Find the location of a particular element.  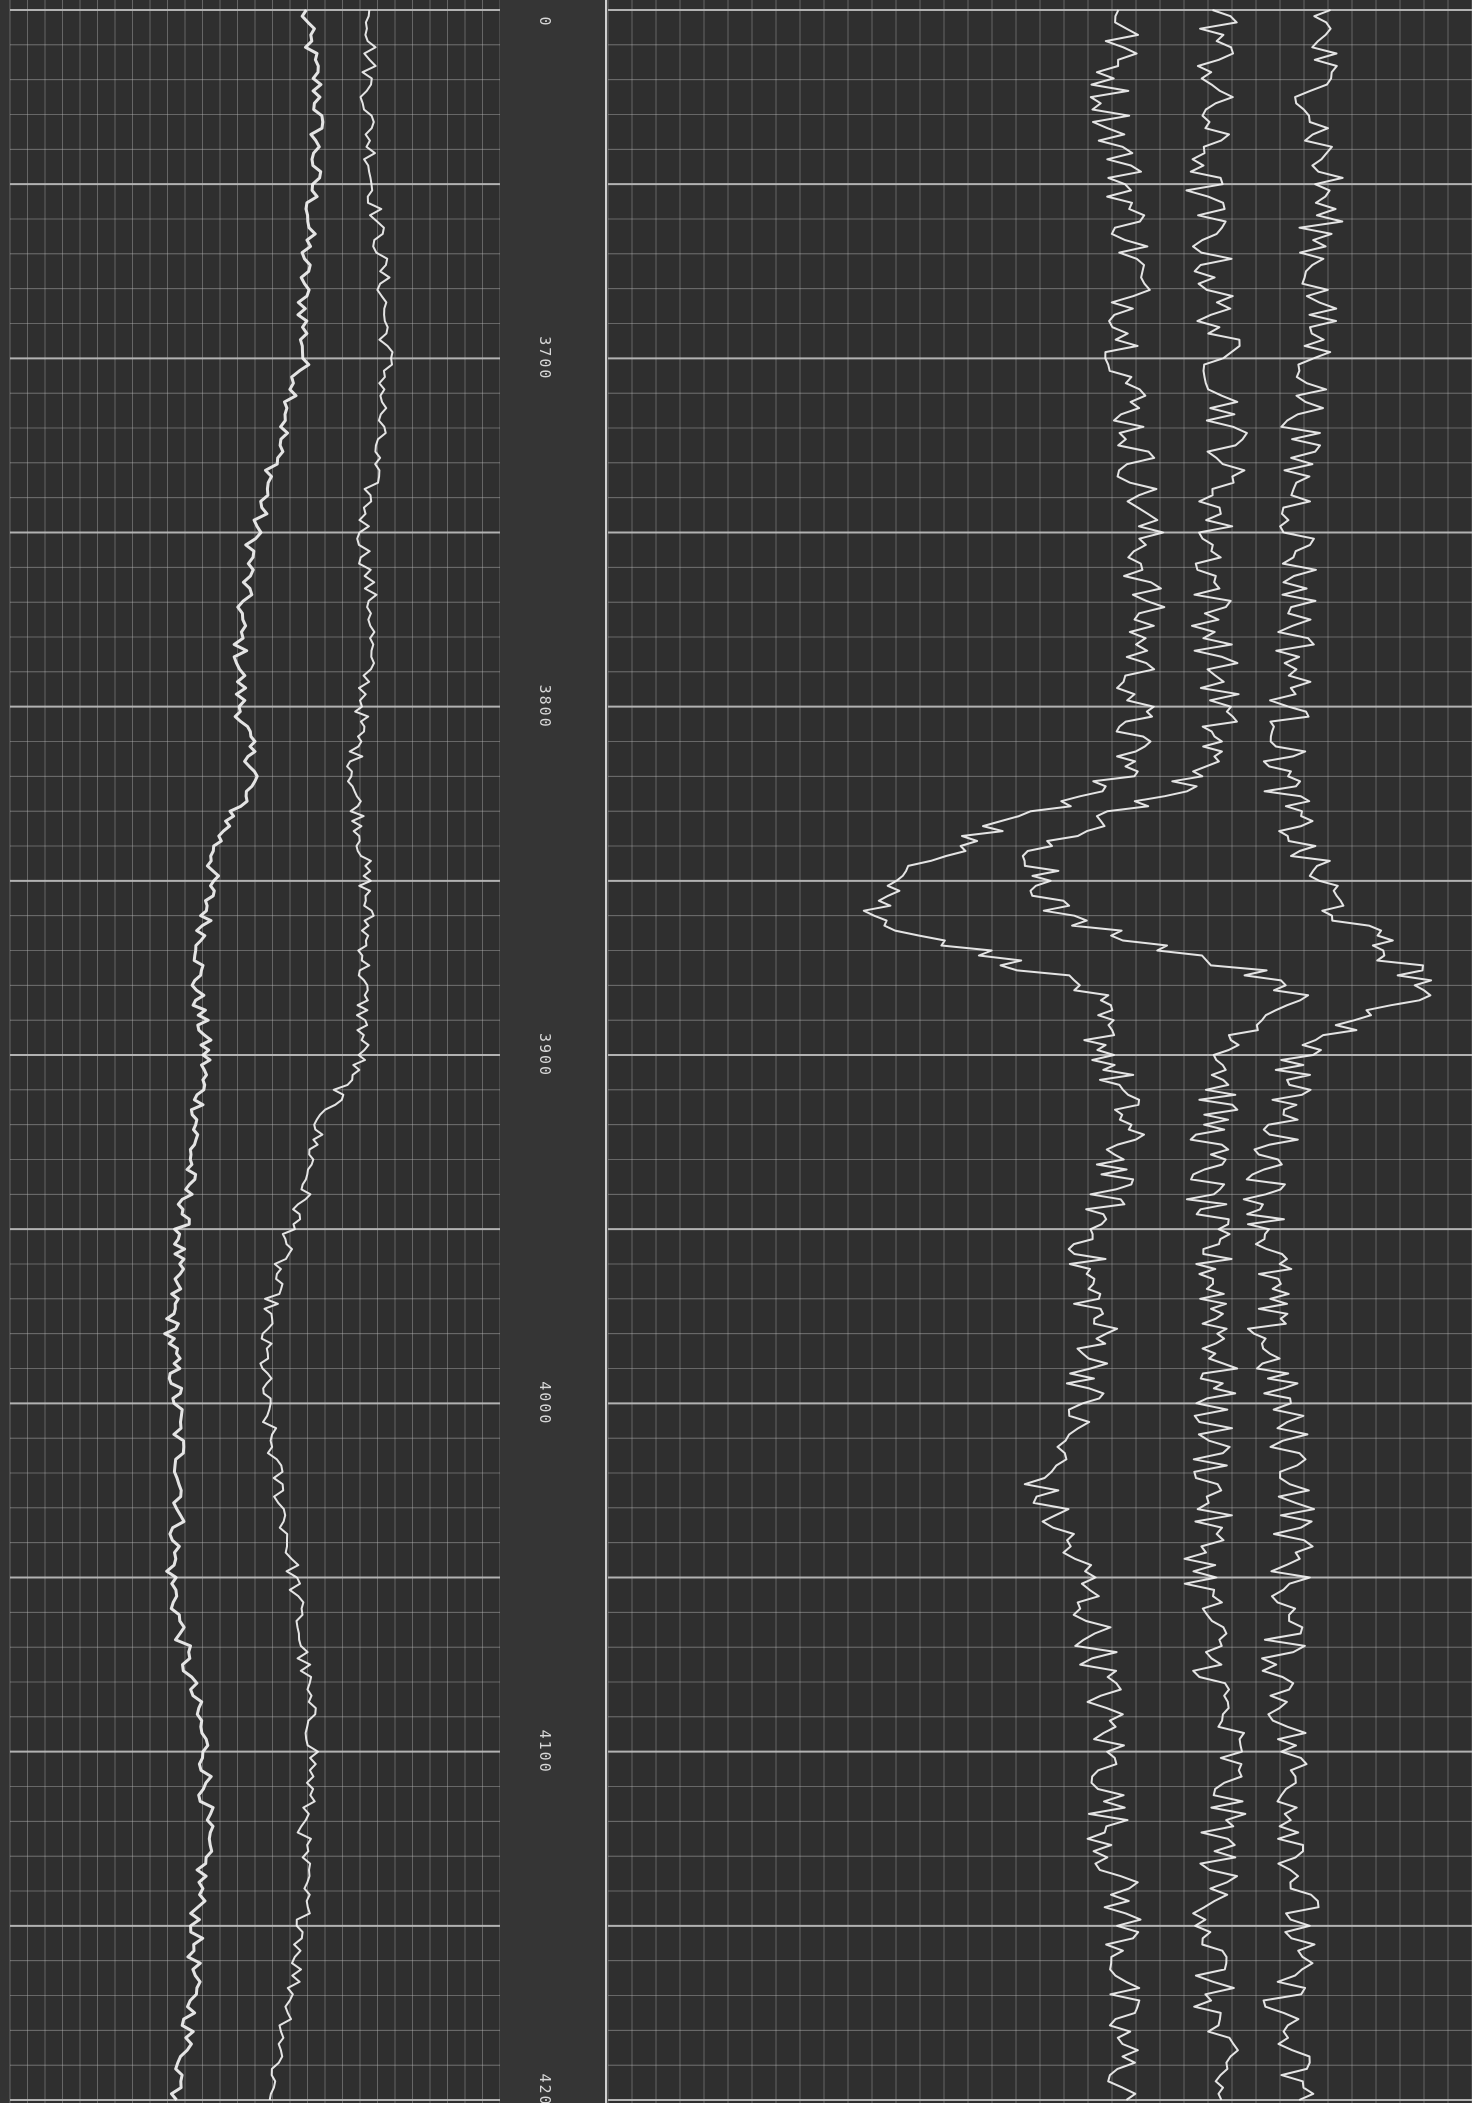

depth-column: 0 3700 3800 3900 4000 4100 420 is located at coordinates (554, 1051).